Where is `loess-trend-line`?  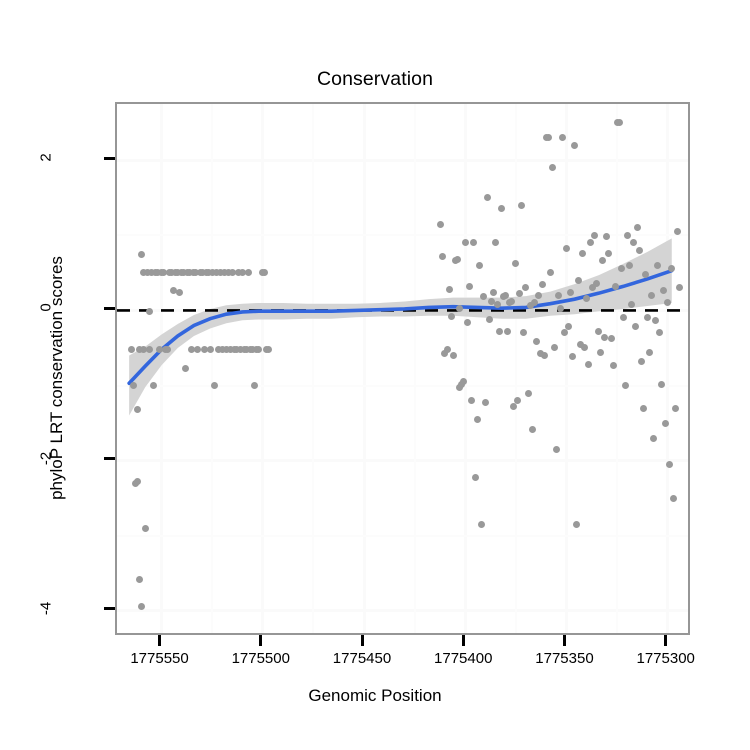 loess-trend-line is located at coordinates (400, 327).